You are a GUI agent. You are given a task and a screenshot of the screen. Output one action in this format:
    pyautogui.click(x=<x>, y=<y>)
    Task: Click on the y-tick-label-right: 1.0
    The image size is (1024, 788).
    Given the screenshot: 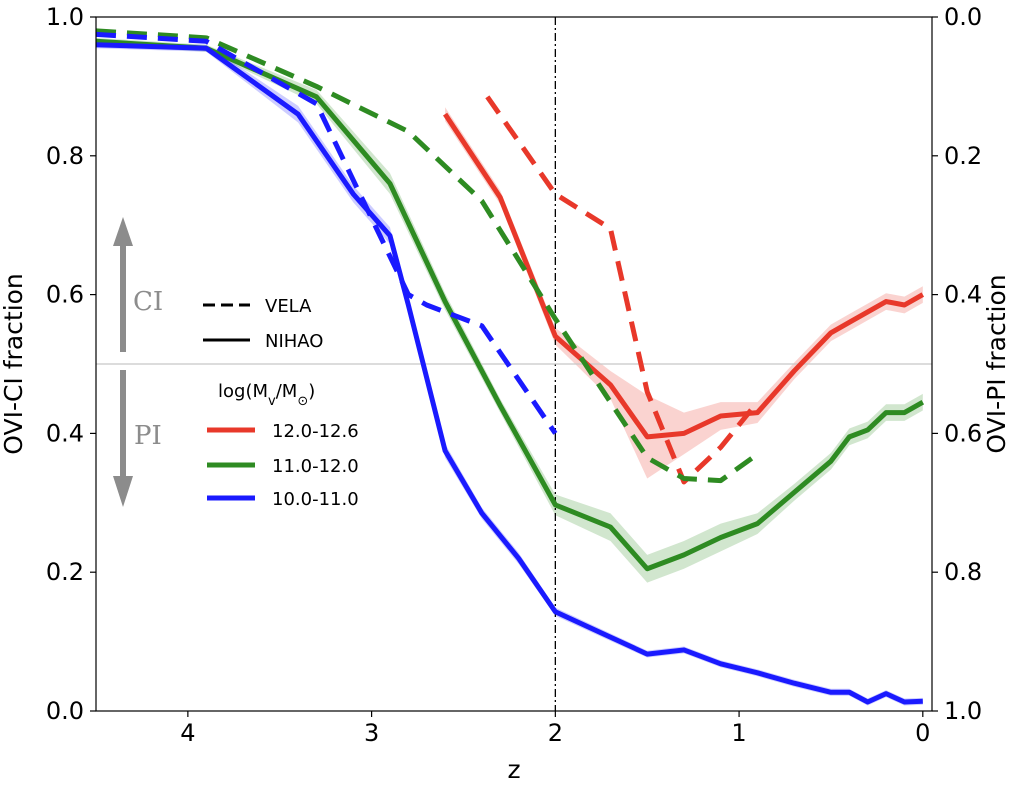 What is the action you would take?
    pyautogui.click(x=963, y=711)
    